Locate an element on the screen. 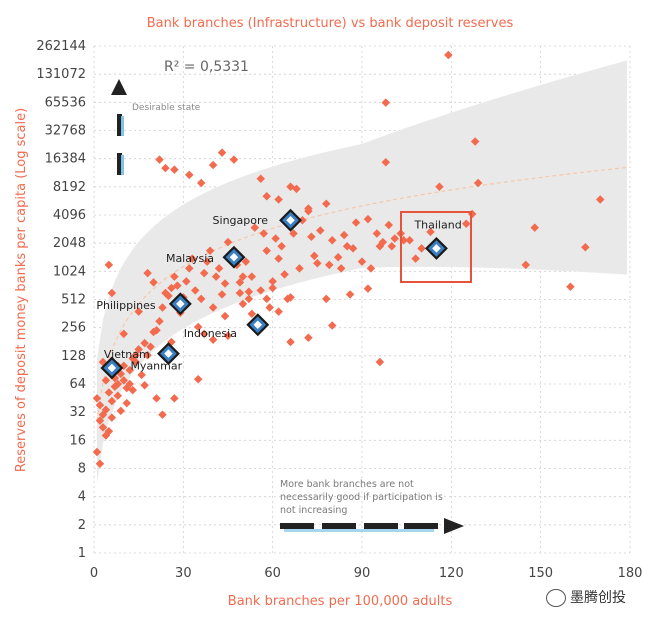 The width and height of the screenshot is (660, 622). y-tick-label: 512 is located at coordinates (73, 300).